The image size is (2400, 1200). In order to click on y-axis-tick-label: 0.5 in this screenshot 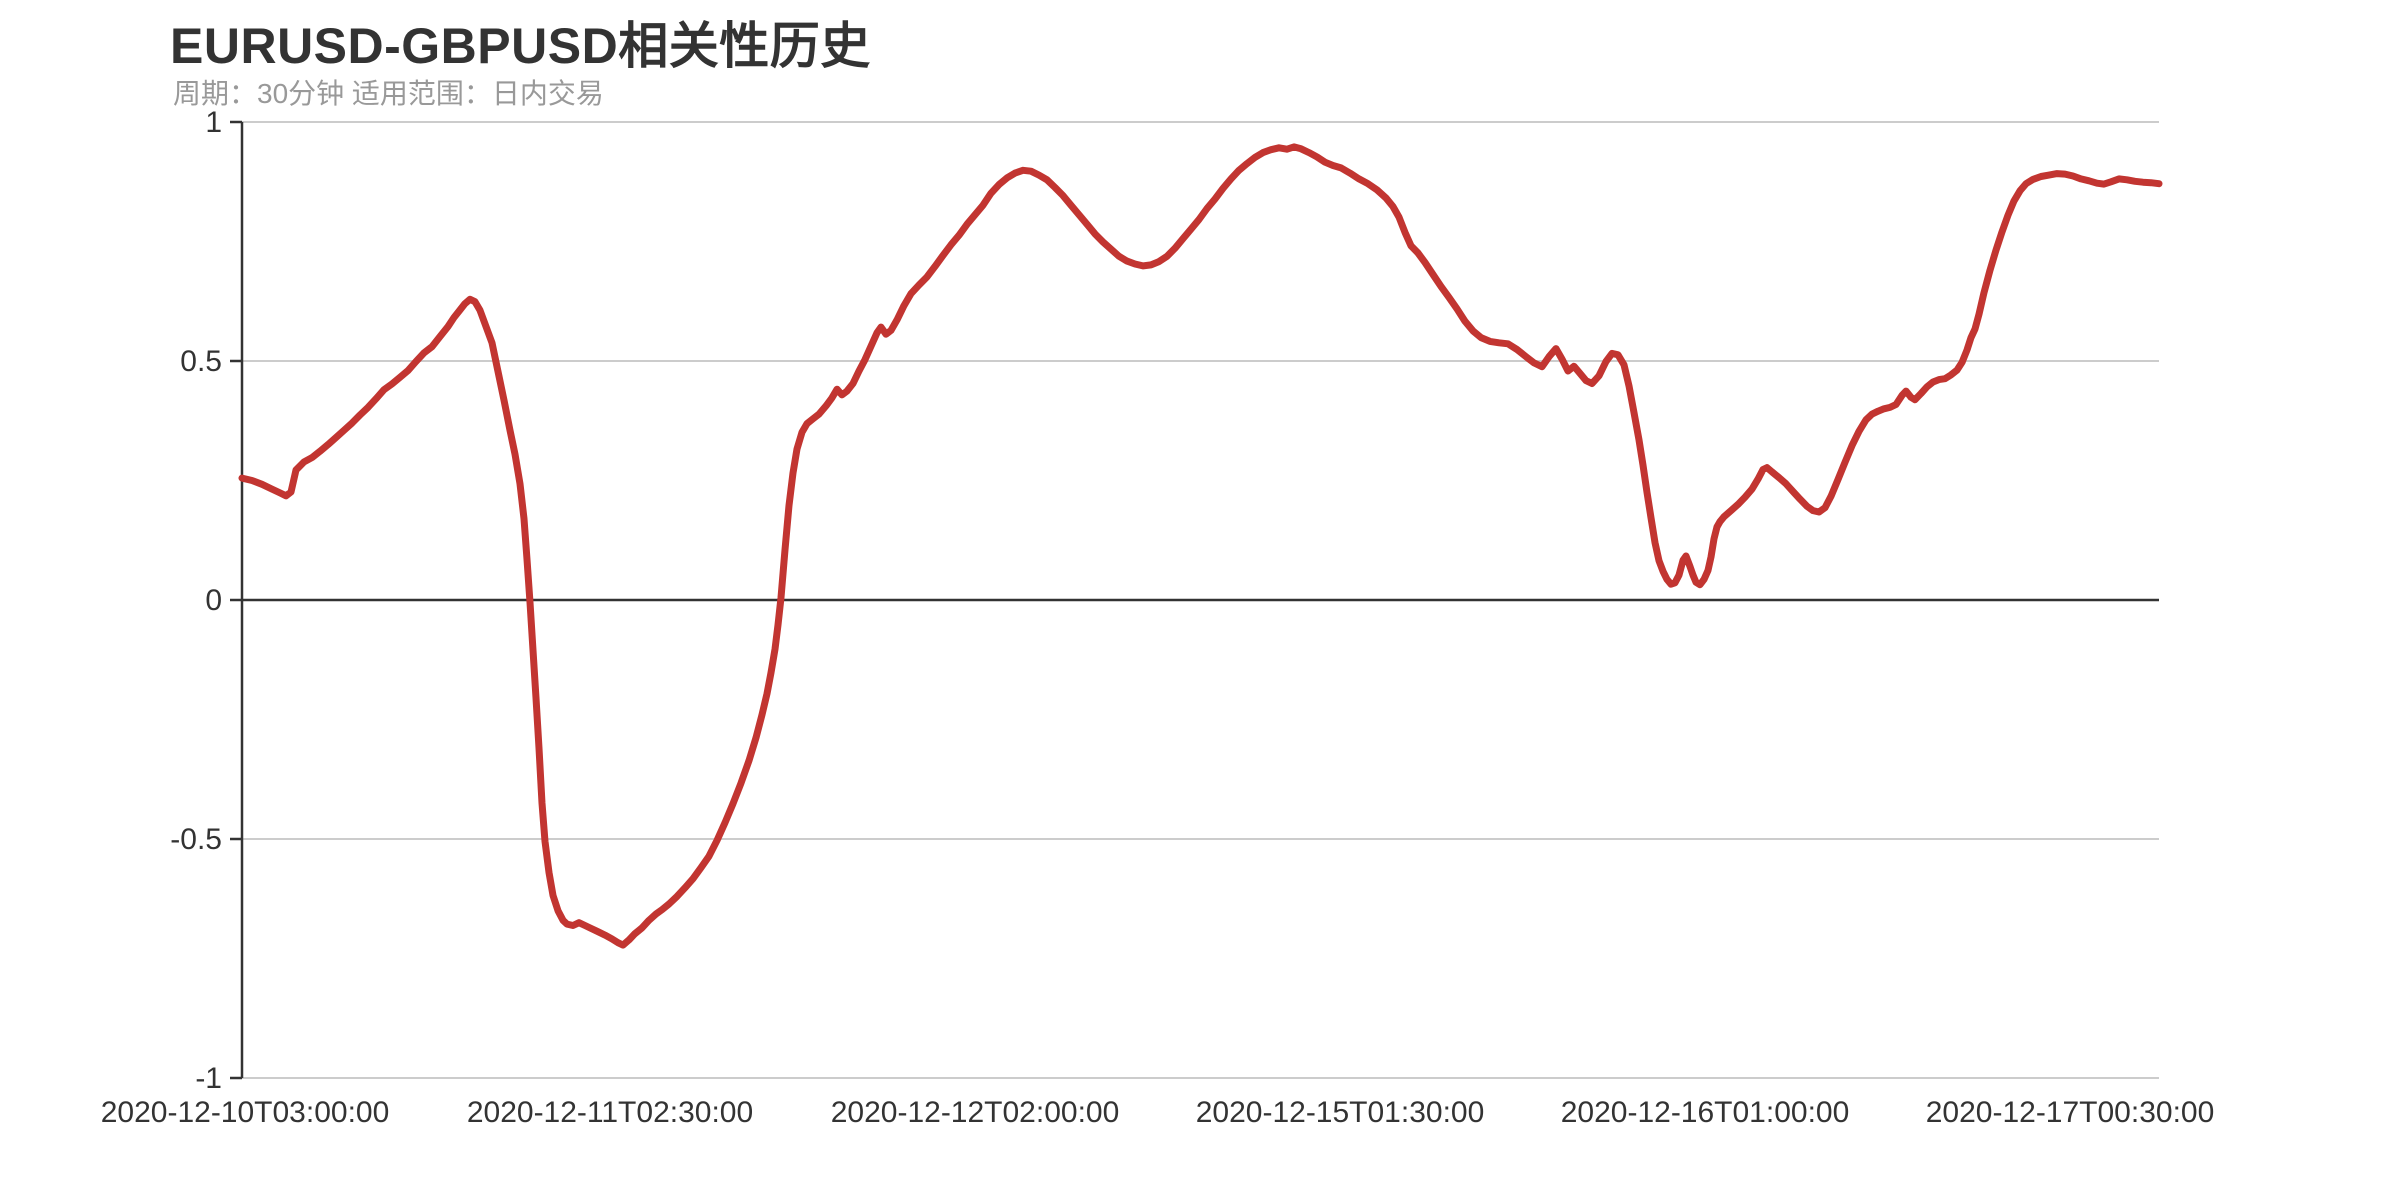, I will do `click(201, 361)`.